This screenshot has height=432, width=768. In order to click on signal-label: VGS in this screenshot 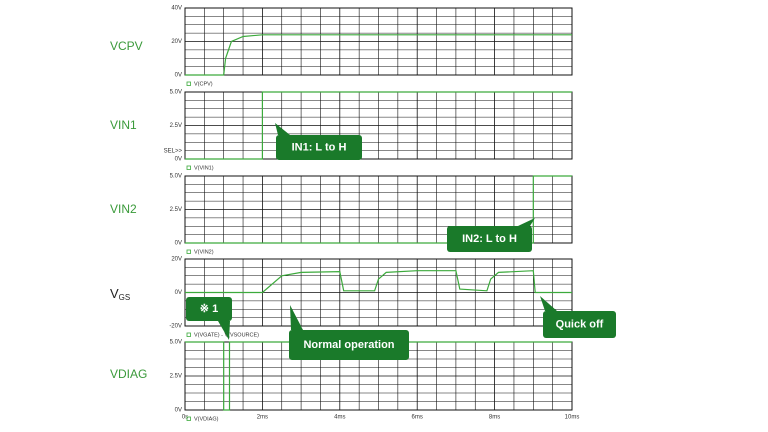, I will do `click(120, 294)`.